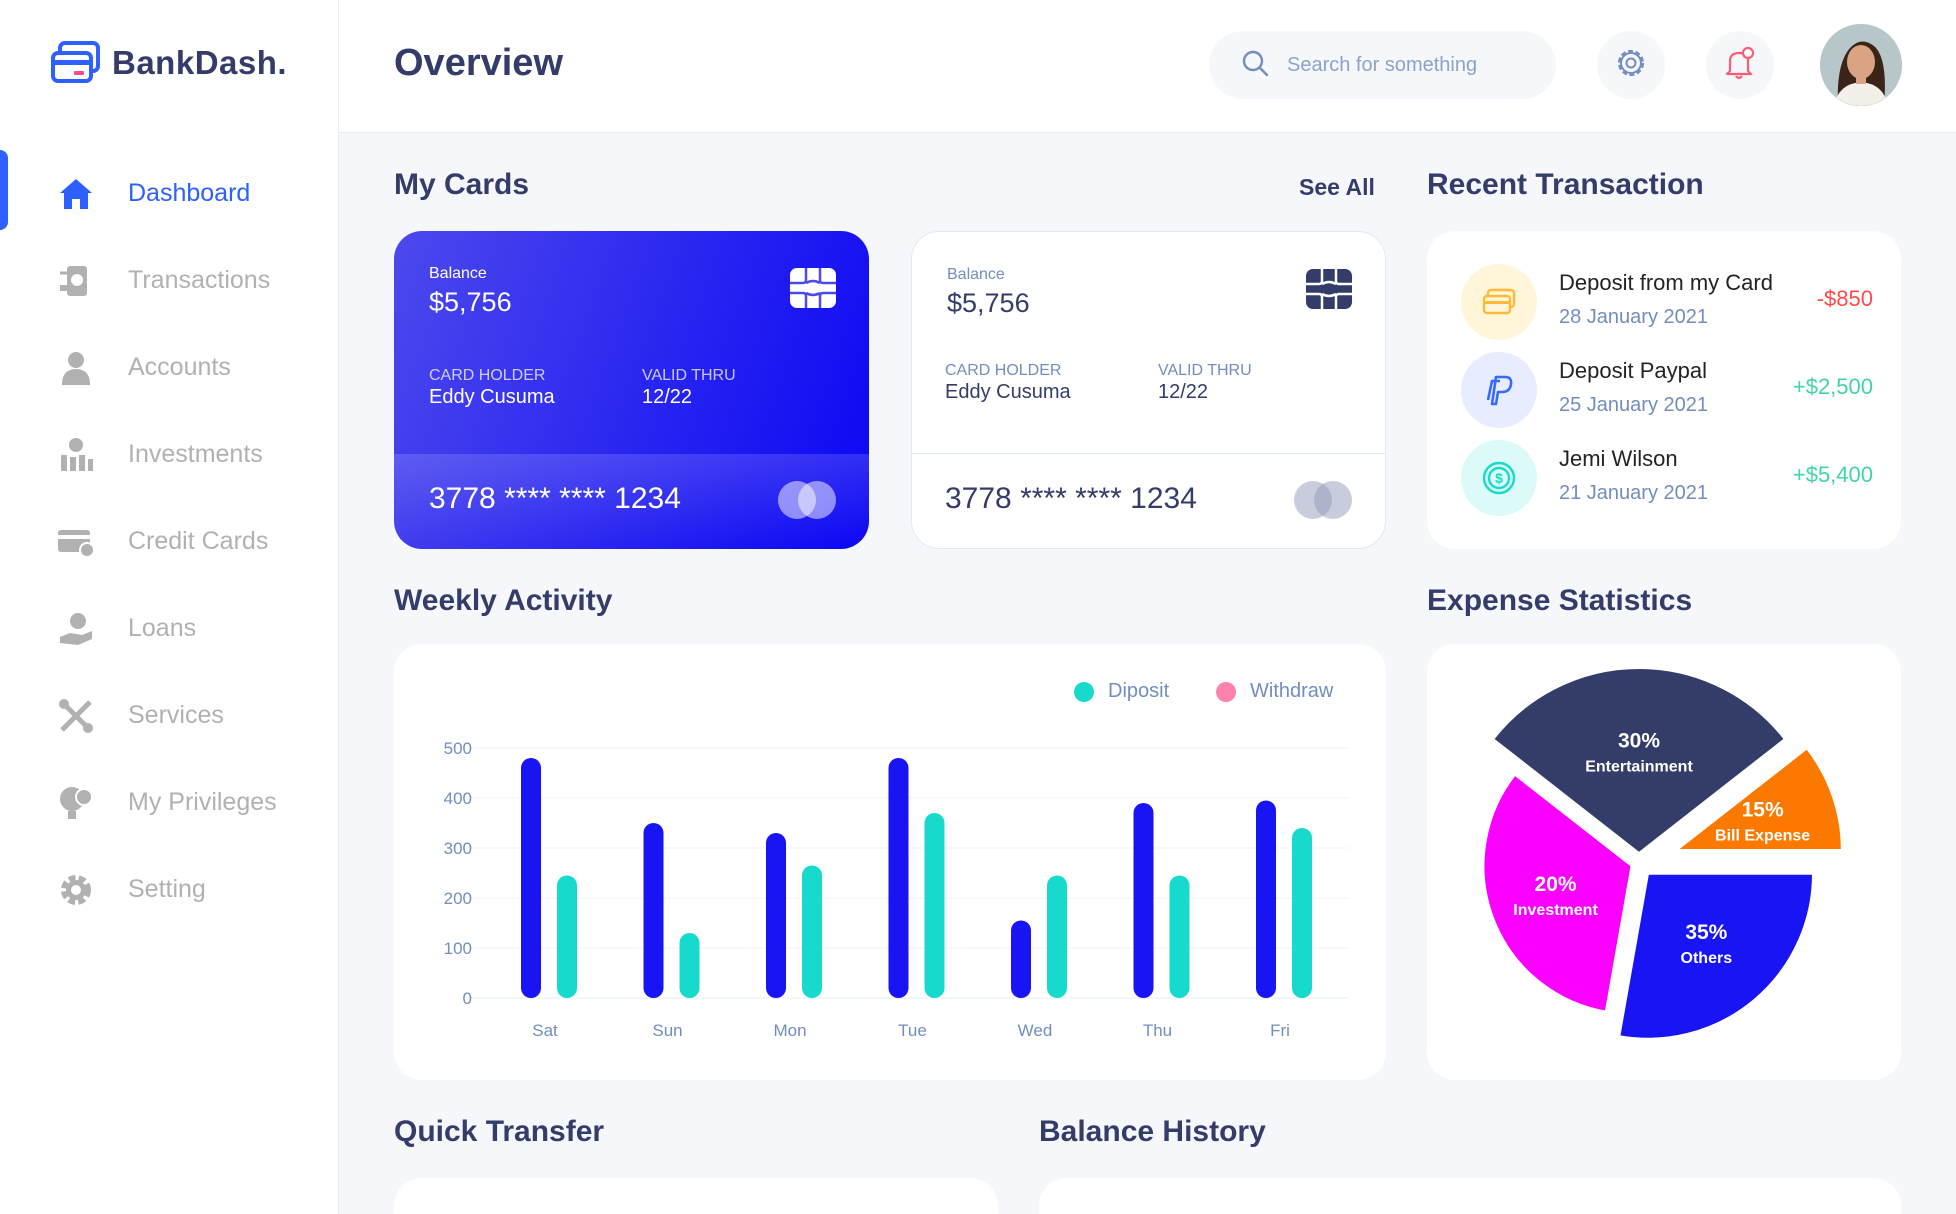 Image resolution: width=1956 pixels, height=1214 pixels. I want to click on brand-logo: BankDash., so click(168, 63).